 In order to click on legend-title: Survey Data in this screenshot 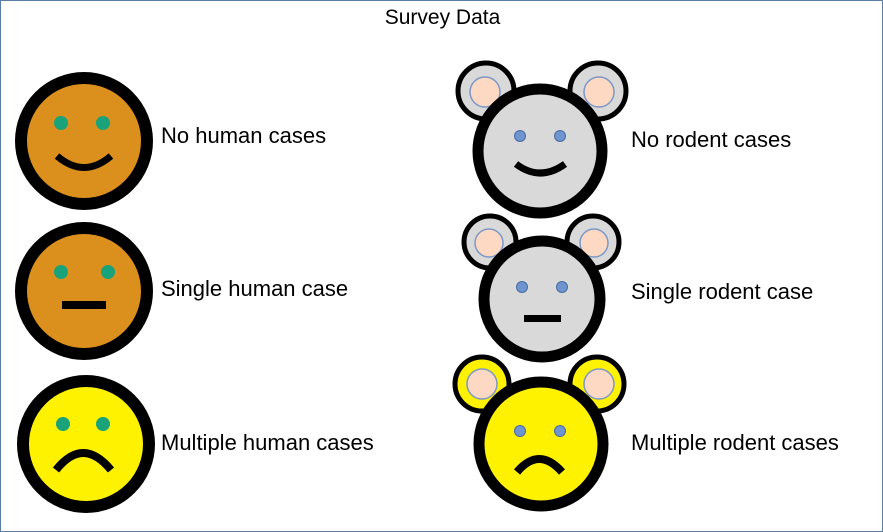, I will do `click(442, 17)`.